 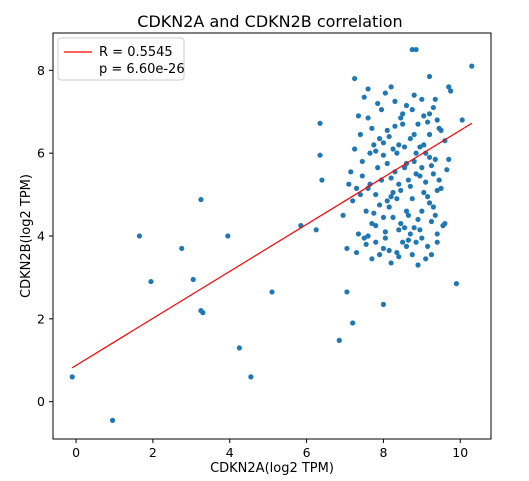 I want to click on legend: R = 0.5545 p = 6.60e-26, so click(x=121, y=59).